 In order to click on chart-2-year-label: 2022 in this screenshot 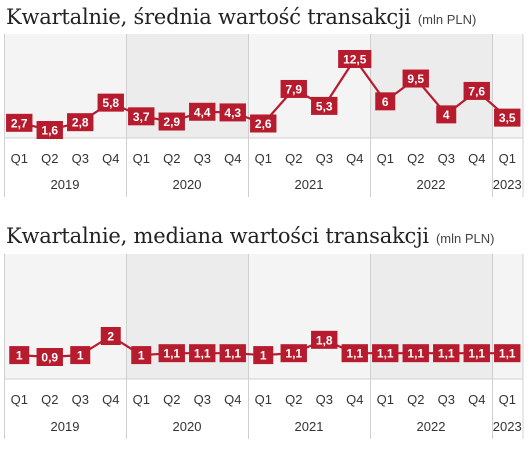, I will do `click(431, 426)`.